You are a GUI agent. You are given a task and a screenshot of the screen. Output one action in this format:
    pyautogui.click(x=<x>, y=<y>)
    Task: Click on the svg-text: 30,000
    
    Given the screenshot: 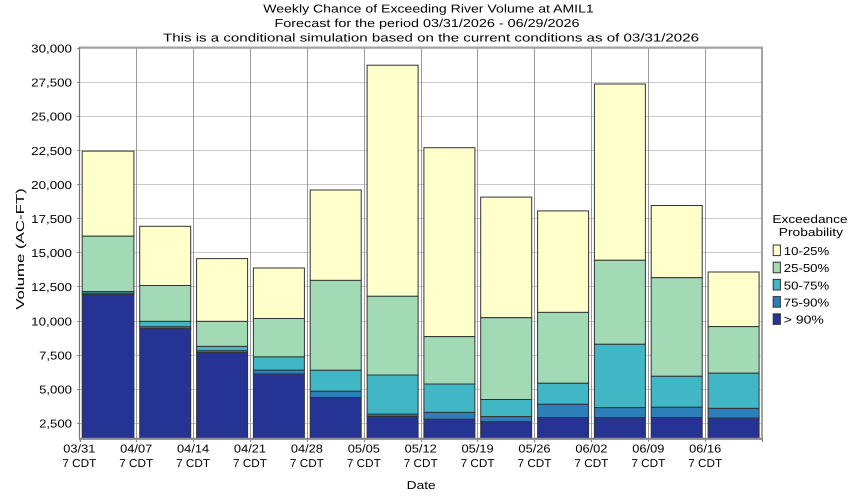 What is the action you would take?
    pyautogui.click(x=51, y=50)
    